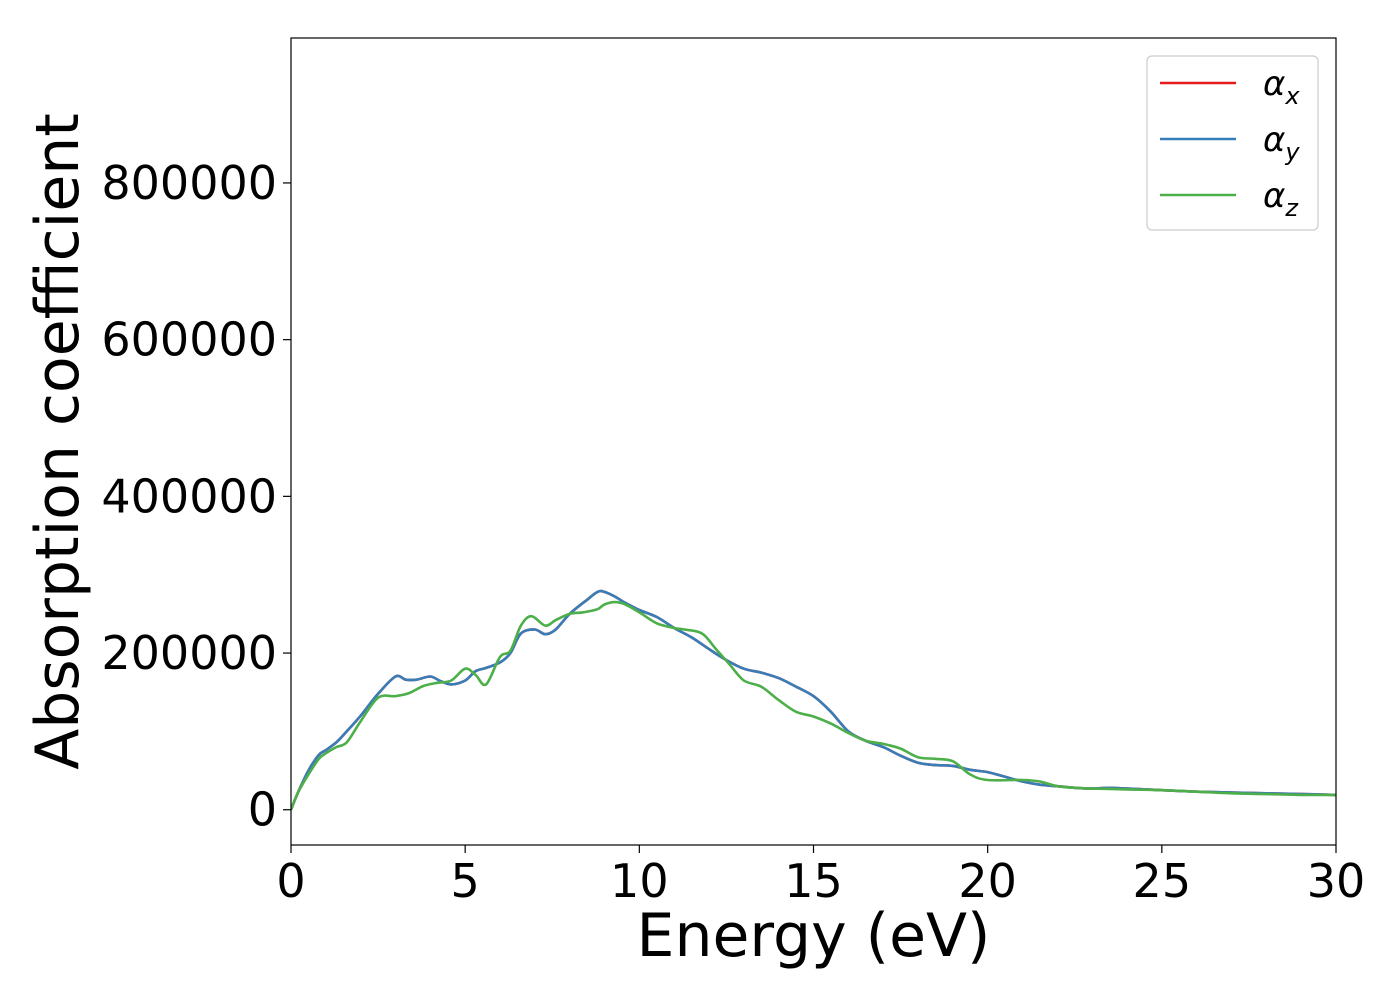  Describe the element at coordinates (1336, 881) in the screenshot. I see `x-tick-label: 30` at that location.